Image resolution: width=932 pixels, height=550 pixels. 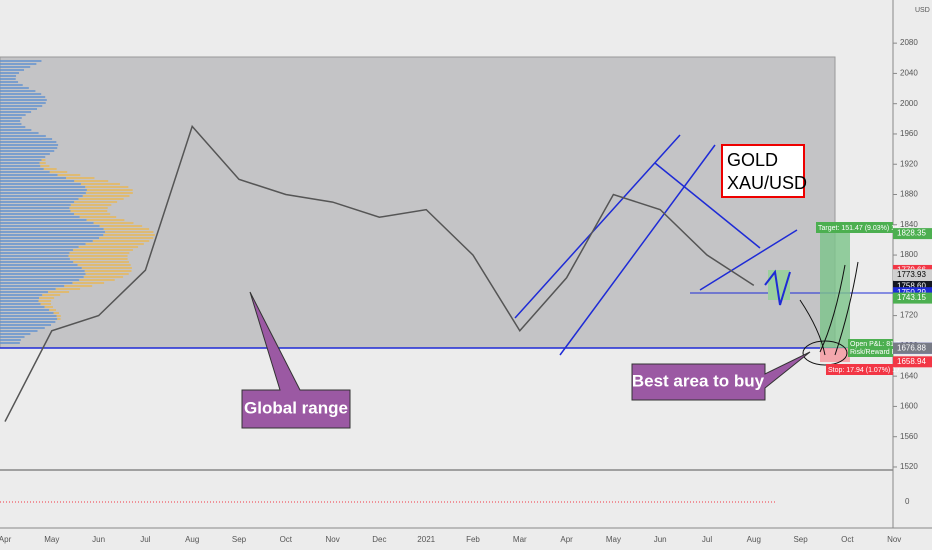 What do you see at coordinates (752, 160) in the screenshot?
I see `title: GOLD` at bounding box center [752, 160].